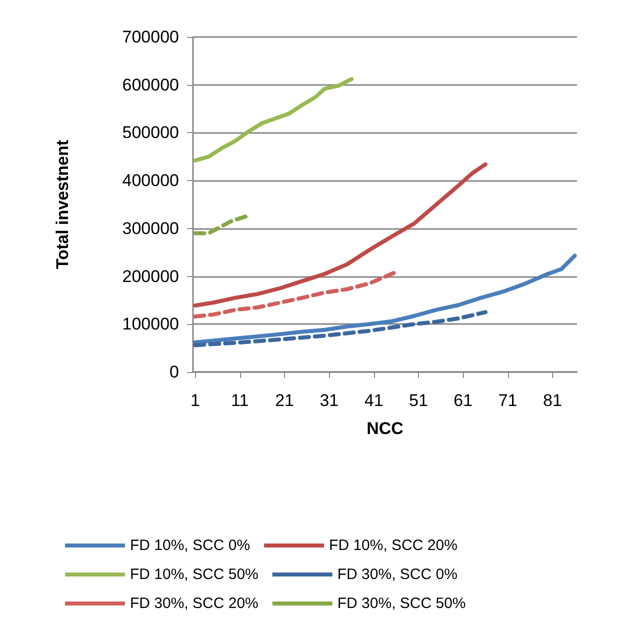  I want to click on legend-label: FD 30%, SCC 50%, so click(401, 603).